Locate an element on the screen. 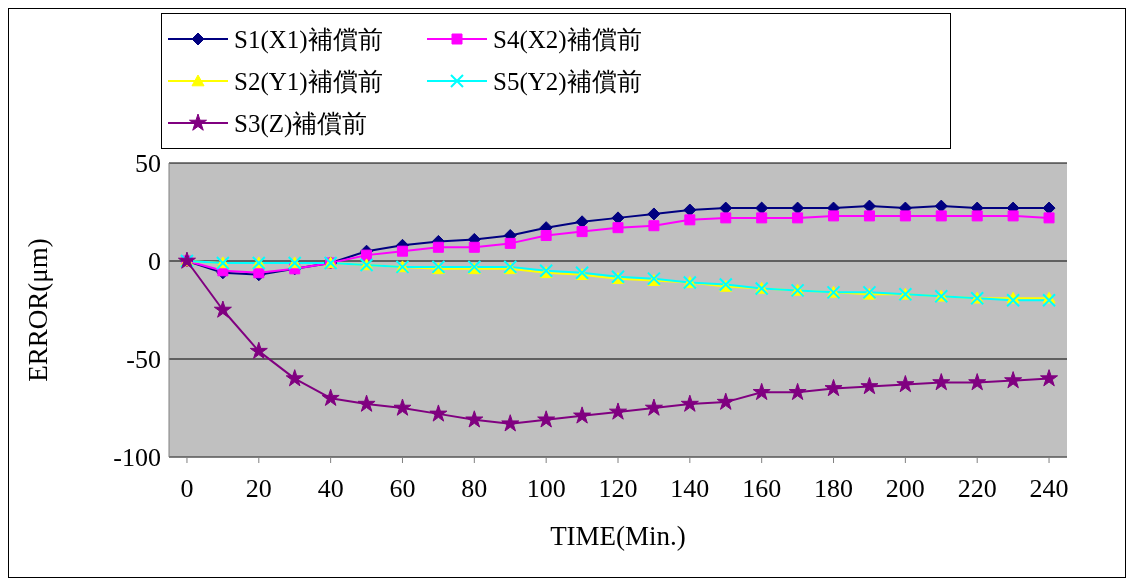  x-tick-label: 60 is located at coordinates (402, 488).